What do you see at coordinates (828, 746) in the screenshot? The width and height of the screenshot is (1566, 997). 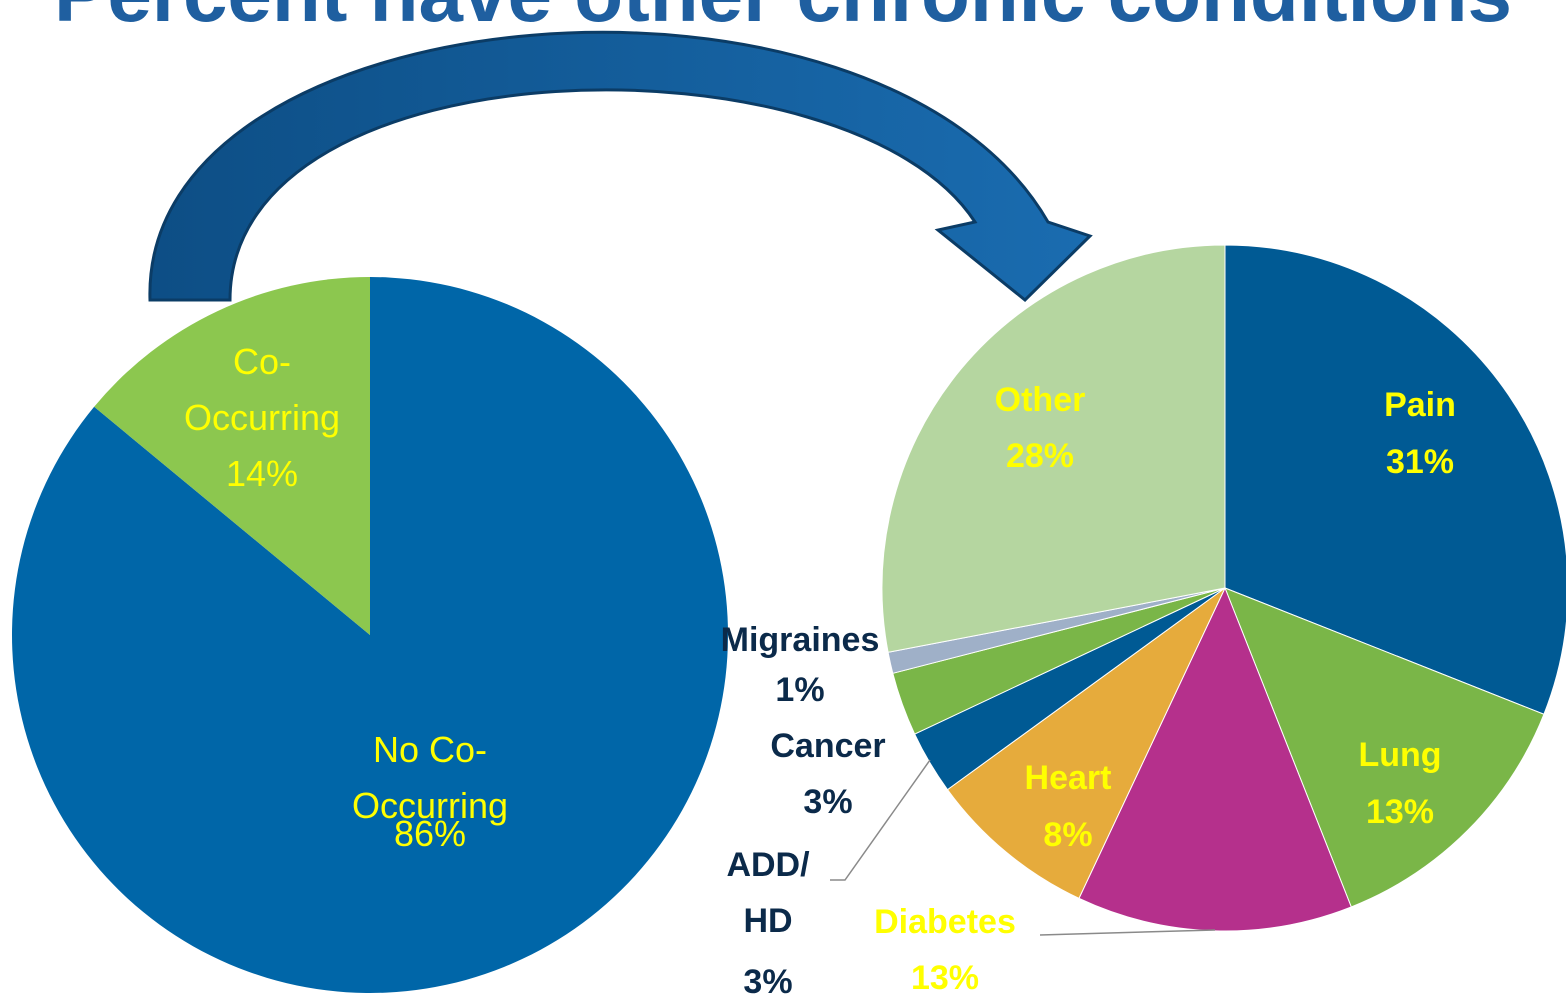 I see `slice-label: Cancer` at bounding box center [828, 746].